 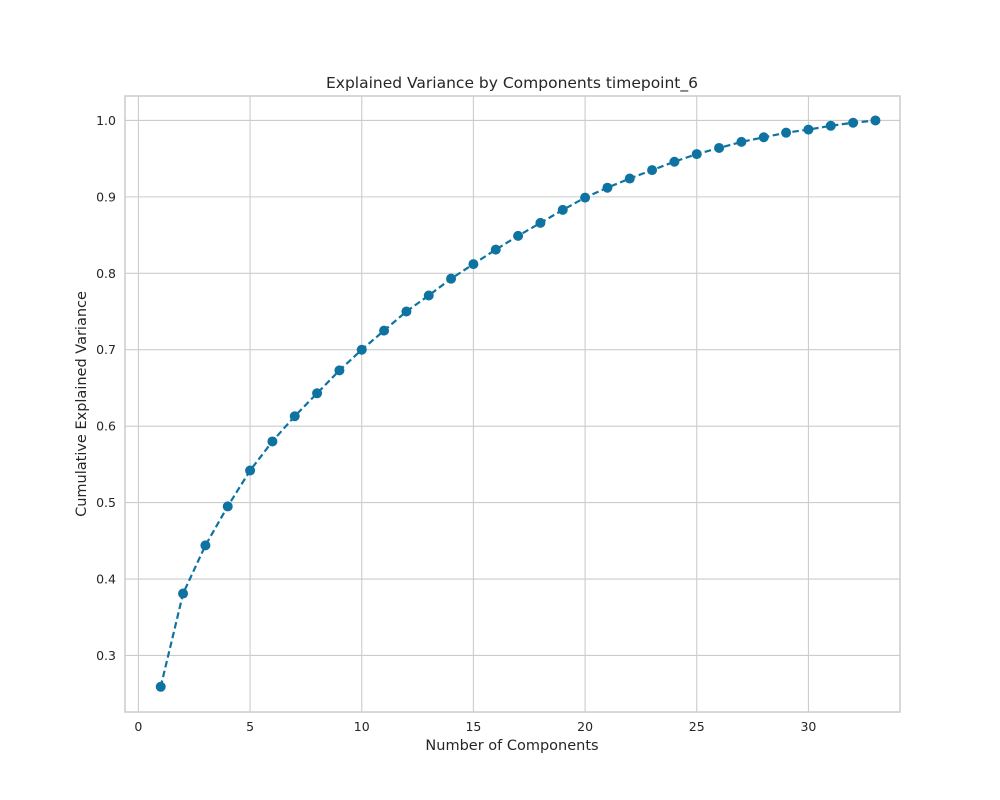 I want to click on x-tick-label: 20, so click(x=585, y=726).